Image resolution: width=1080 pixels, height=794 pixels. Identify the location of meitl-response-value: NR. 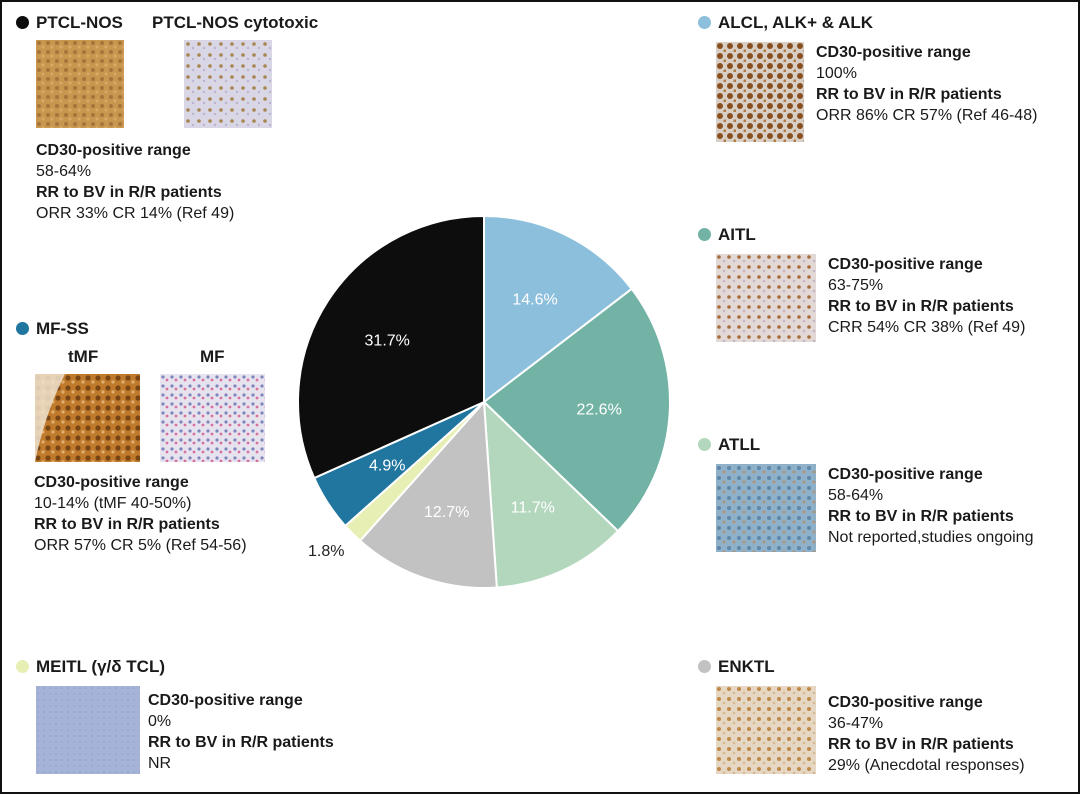
(160, 763).